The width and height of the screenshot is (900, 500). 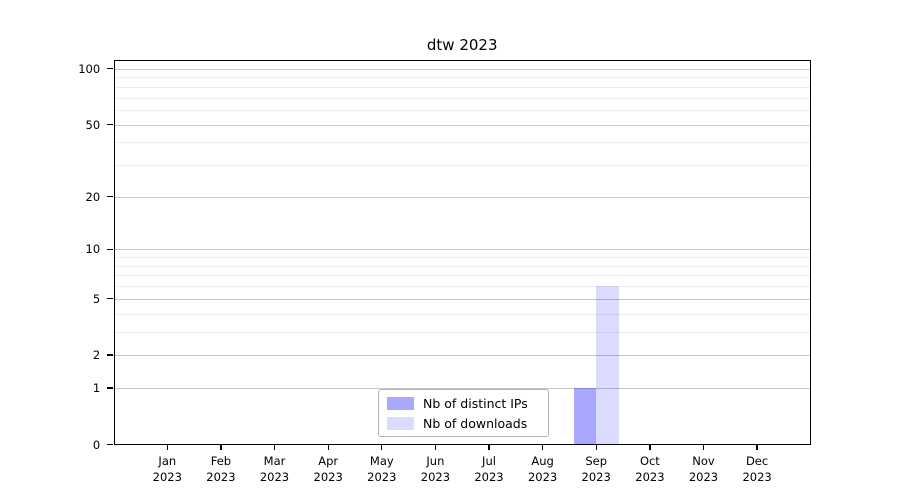 I want to click on y-tick-label: 5, so click(x=96, y=298).